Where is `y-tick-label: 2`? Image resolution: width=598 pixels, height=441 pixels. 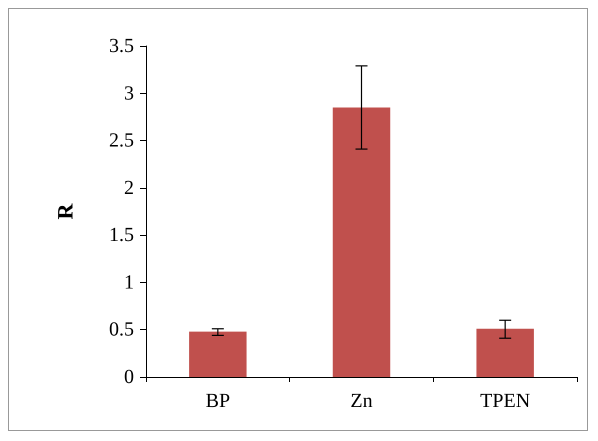 y-tick-label: 2 is located at coordinates (129, 187).